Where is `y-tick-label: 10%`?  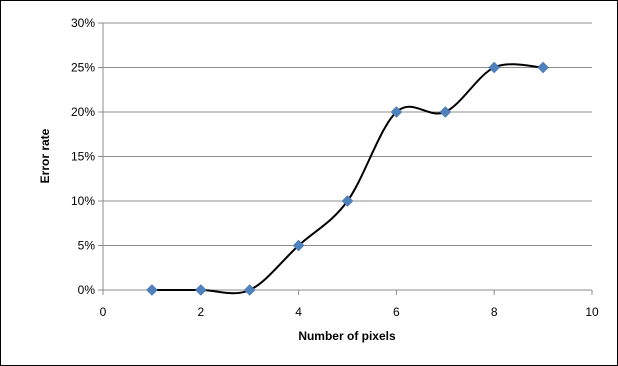 y-tick-label: 10% is located at coordinates (83, 201).